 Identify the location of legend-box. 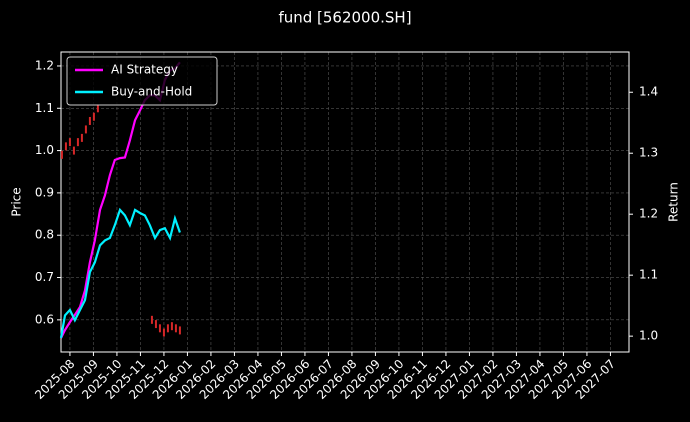
(142, 81).